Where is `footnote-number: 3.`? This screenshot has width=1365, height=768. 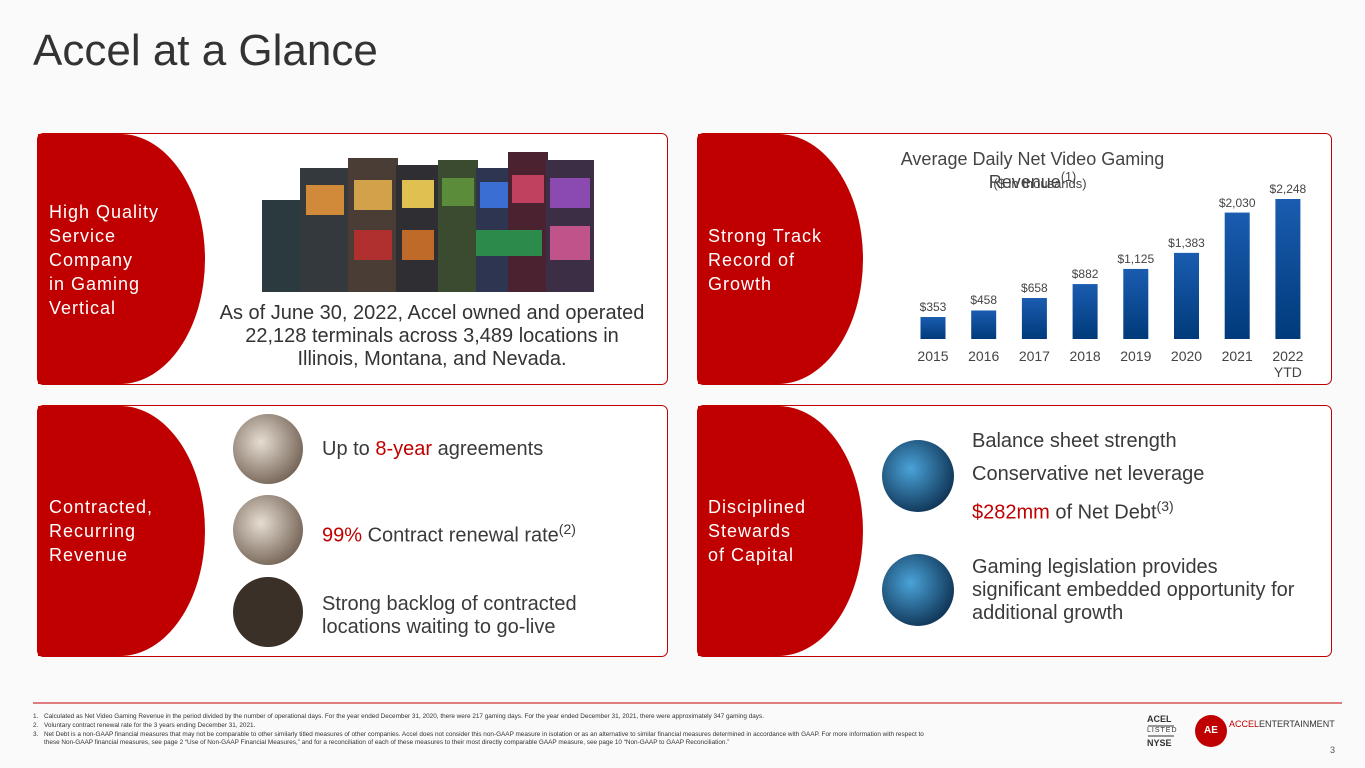
footnote-number: 3. is located at coordinates (36, 734).